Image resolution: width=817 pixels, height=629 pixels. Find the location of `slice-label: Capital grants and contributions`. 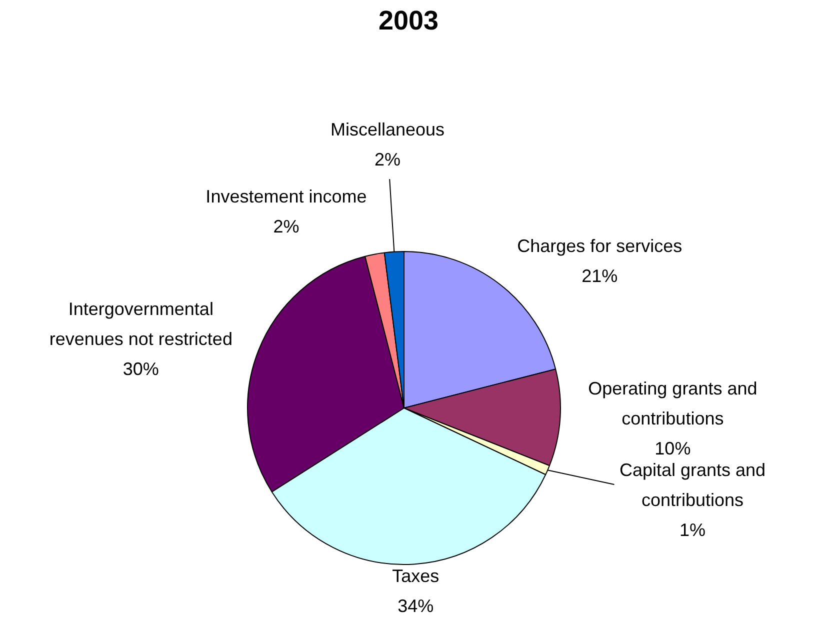

slice-label: Capital grants and contributions is located at coordinates (692, 485).